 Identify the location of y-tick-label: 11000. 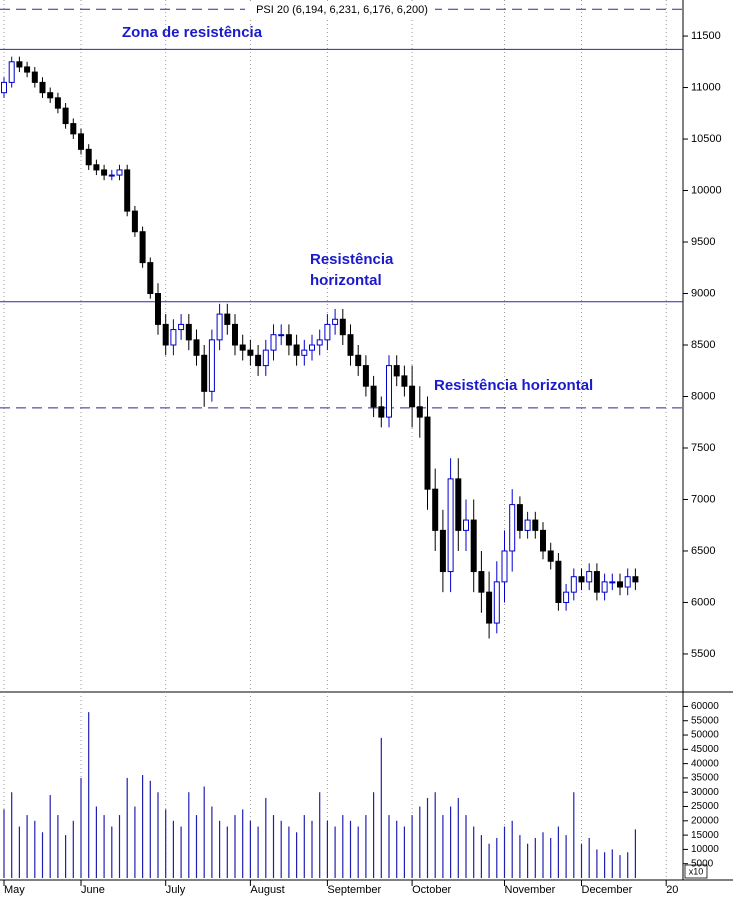
(706, 87).